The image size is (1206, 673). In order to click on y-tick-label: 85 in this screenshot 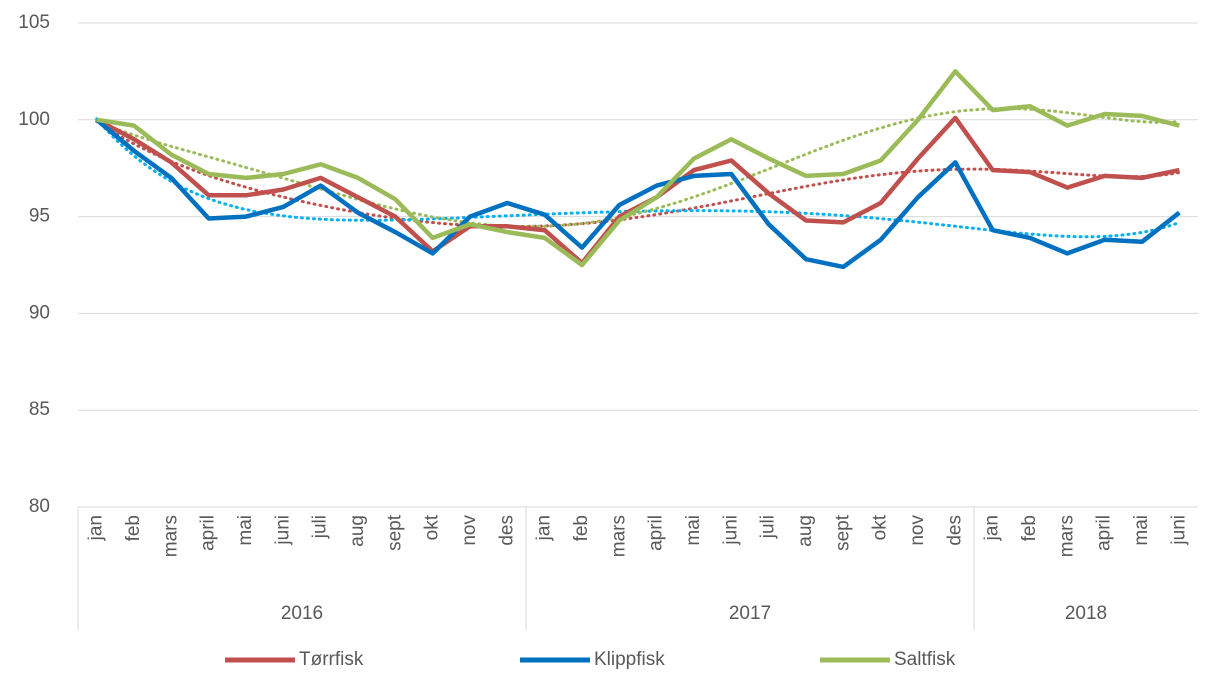, I will do `click(39, 409)`.